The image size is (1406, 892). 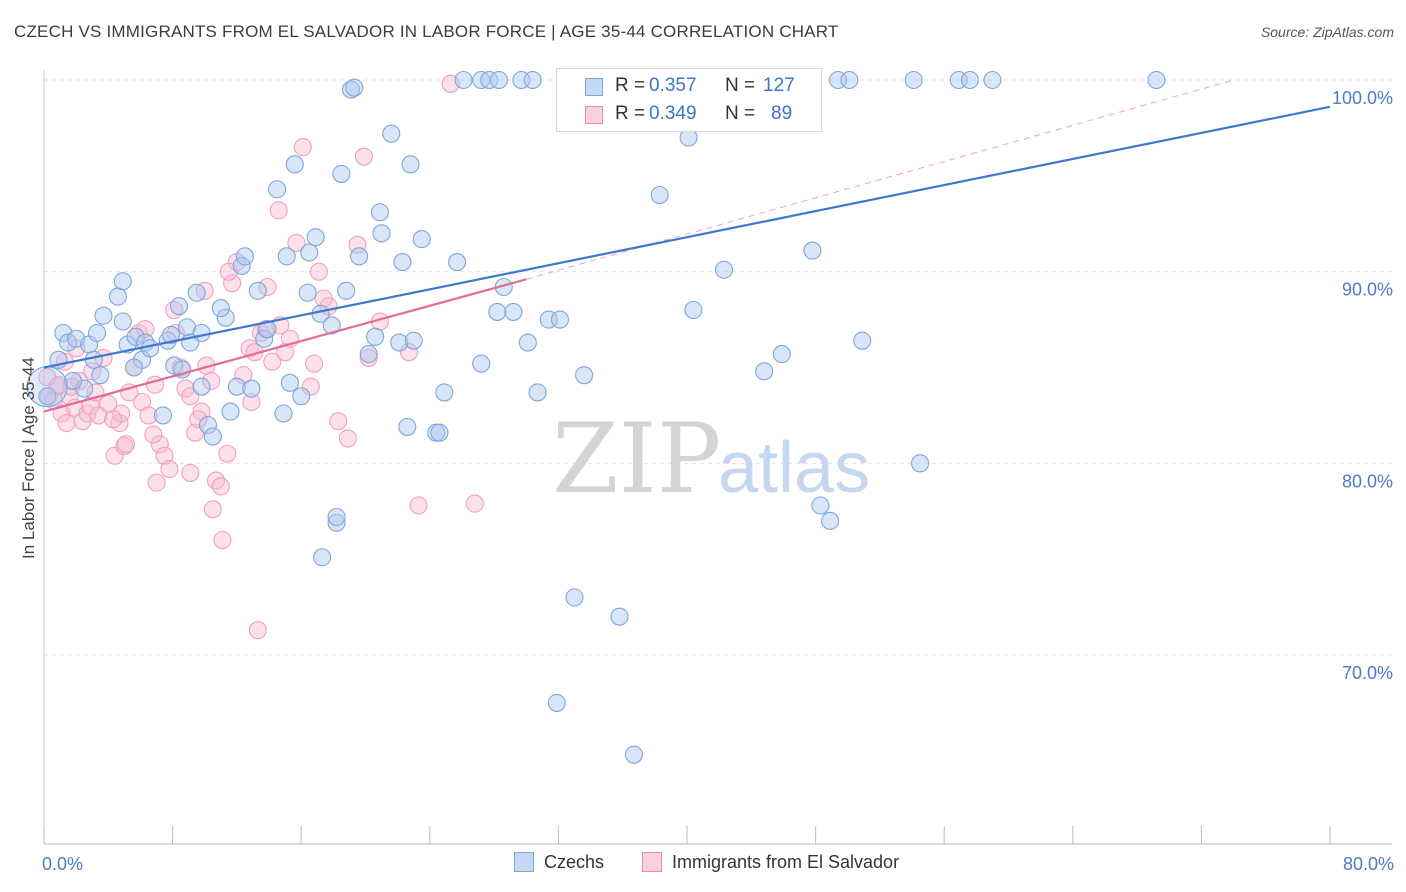 What do you see at coordinates (594, 115) in the screenshot?
I see `legend-swatch-salvador` at bounding box center [594, 115].